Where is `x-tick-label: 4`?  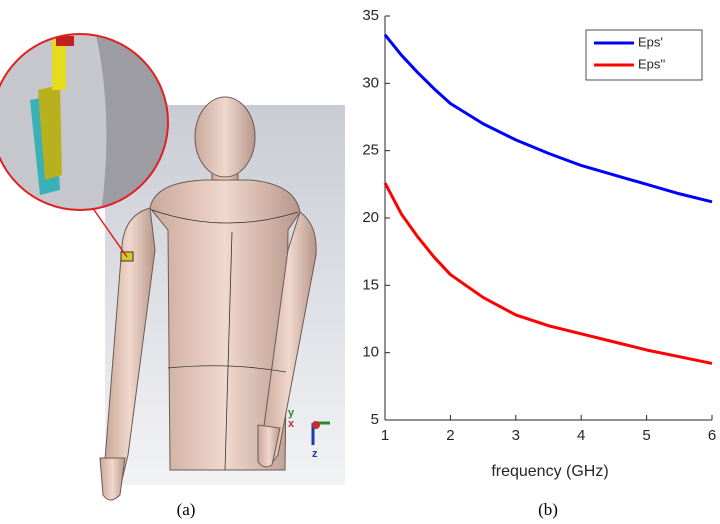
x-tick-label: 4 is located at coordinates (581, 435).